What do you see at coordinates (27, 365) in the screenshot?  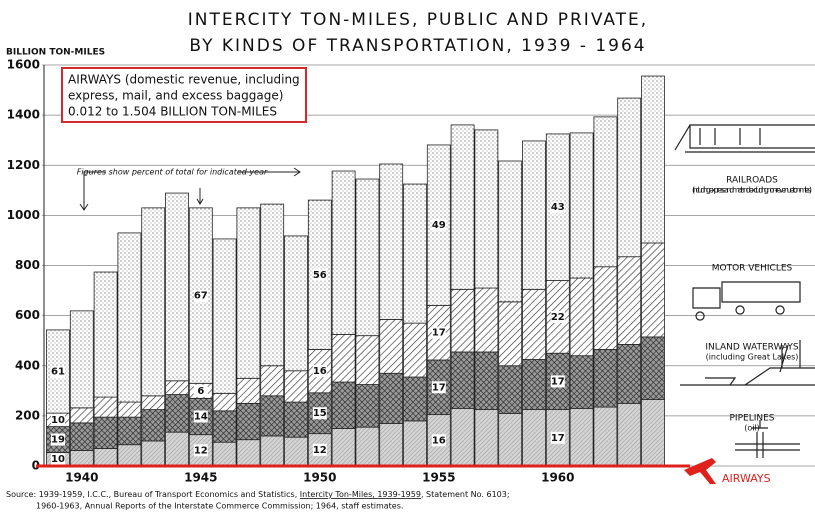 I see `y-tick-label: 400` at bounding box center [27, 365].